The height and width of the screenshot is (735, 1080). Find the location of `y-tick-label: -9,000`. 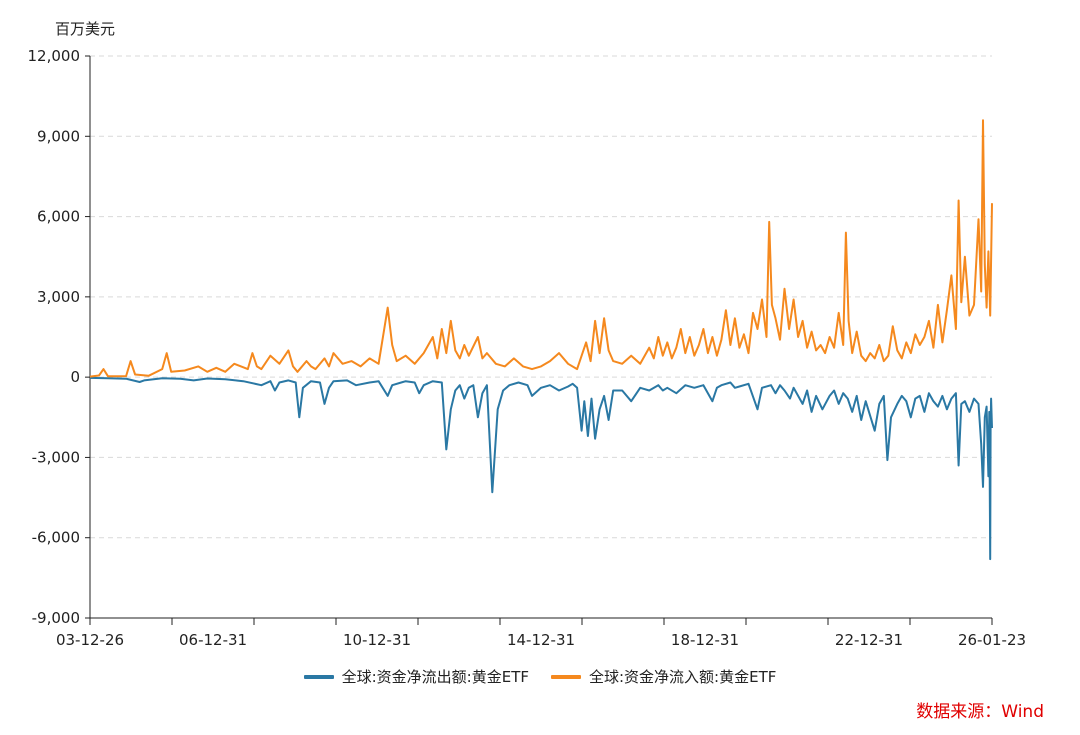

y-tick-label: -9,000 is located at coordinates (56, 618).